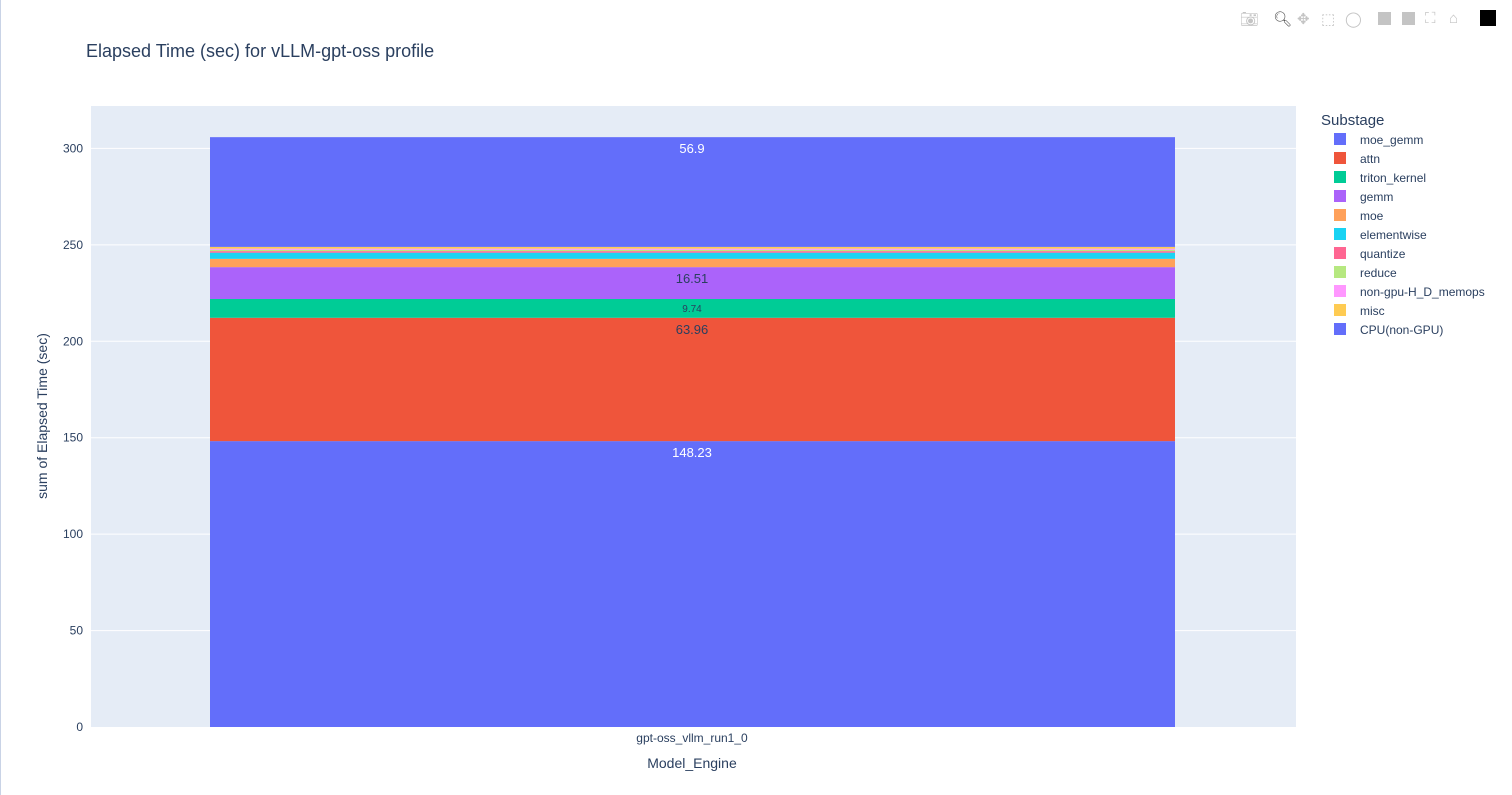 This screenshot has height=795, width=1512. Describe the element at coordinates (692, 192) in the screenshot. I see `bar-segment-CPU(non-GPU)` at that location.